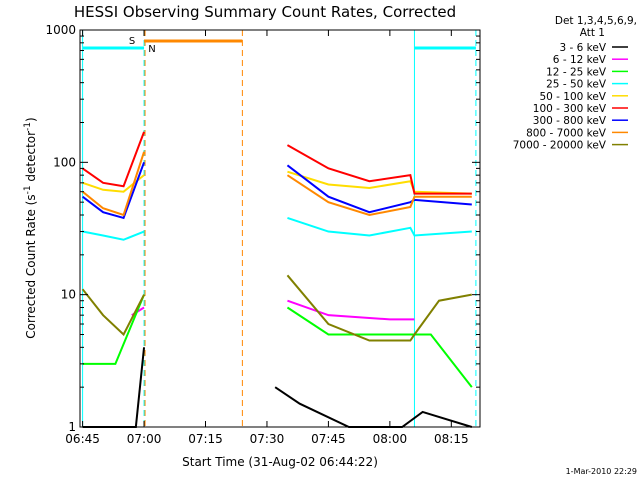  Describe the element at coordinates (68, 295) in the screenshot. I see `y-tick-label-1: 10` at that location.